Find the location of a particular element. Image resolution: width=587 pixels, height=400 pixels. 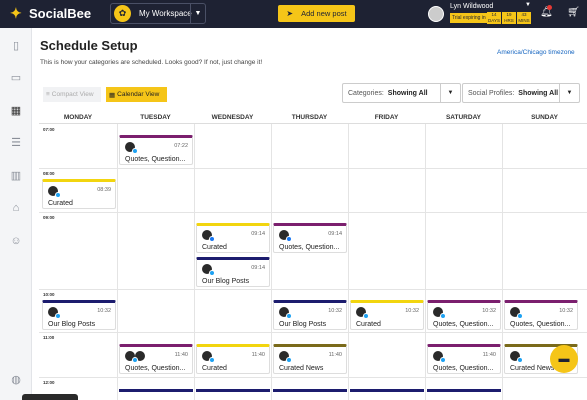

workspace-selector: ✿ My Workspace ▼ is located at coordinates (158, 13).